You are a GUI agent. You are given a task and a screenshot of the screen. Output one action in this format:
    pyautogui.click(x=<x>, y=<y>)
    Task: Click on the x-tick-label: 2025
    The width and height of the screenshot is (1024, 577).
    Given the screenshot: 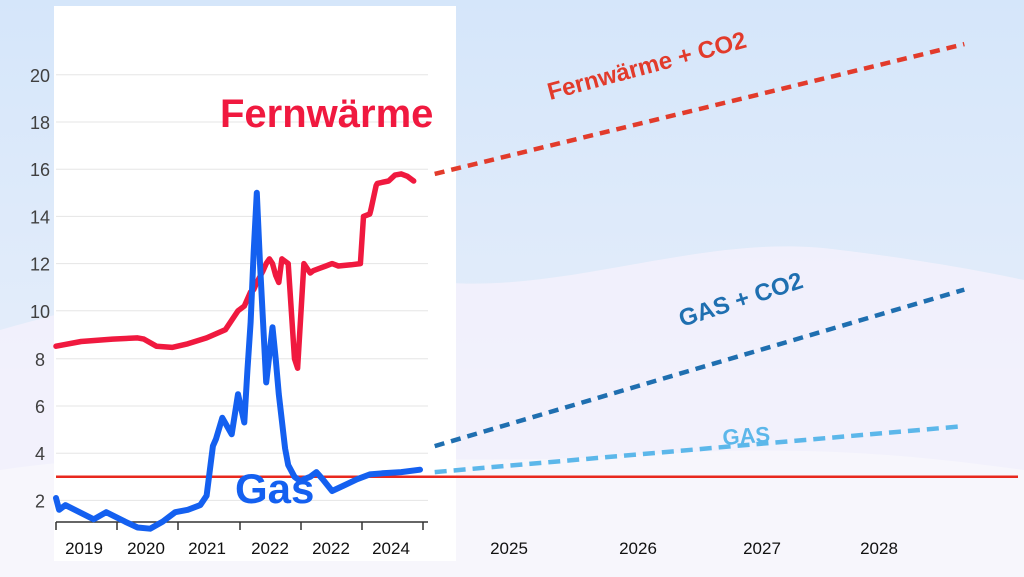 What is the action you would take?
    pyautogui.click(x=509, y=548)
    